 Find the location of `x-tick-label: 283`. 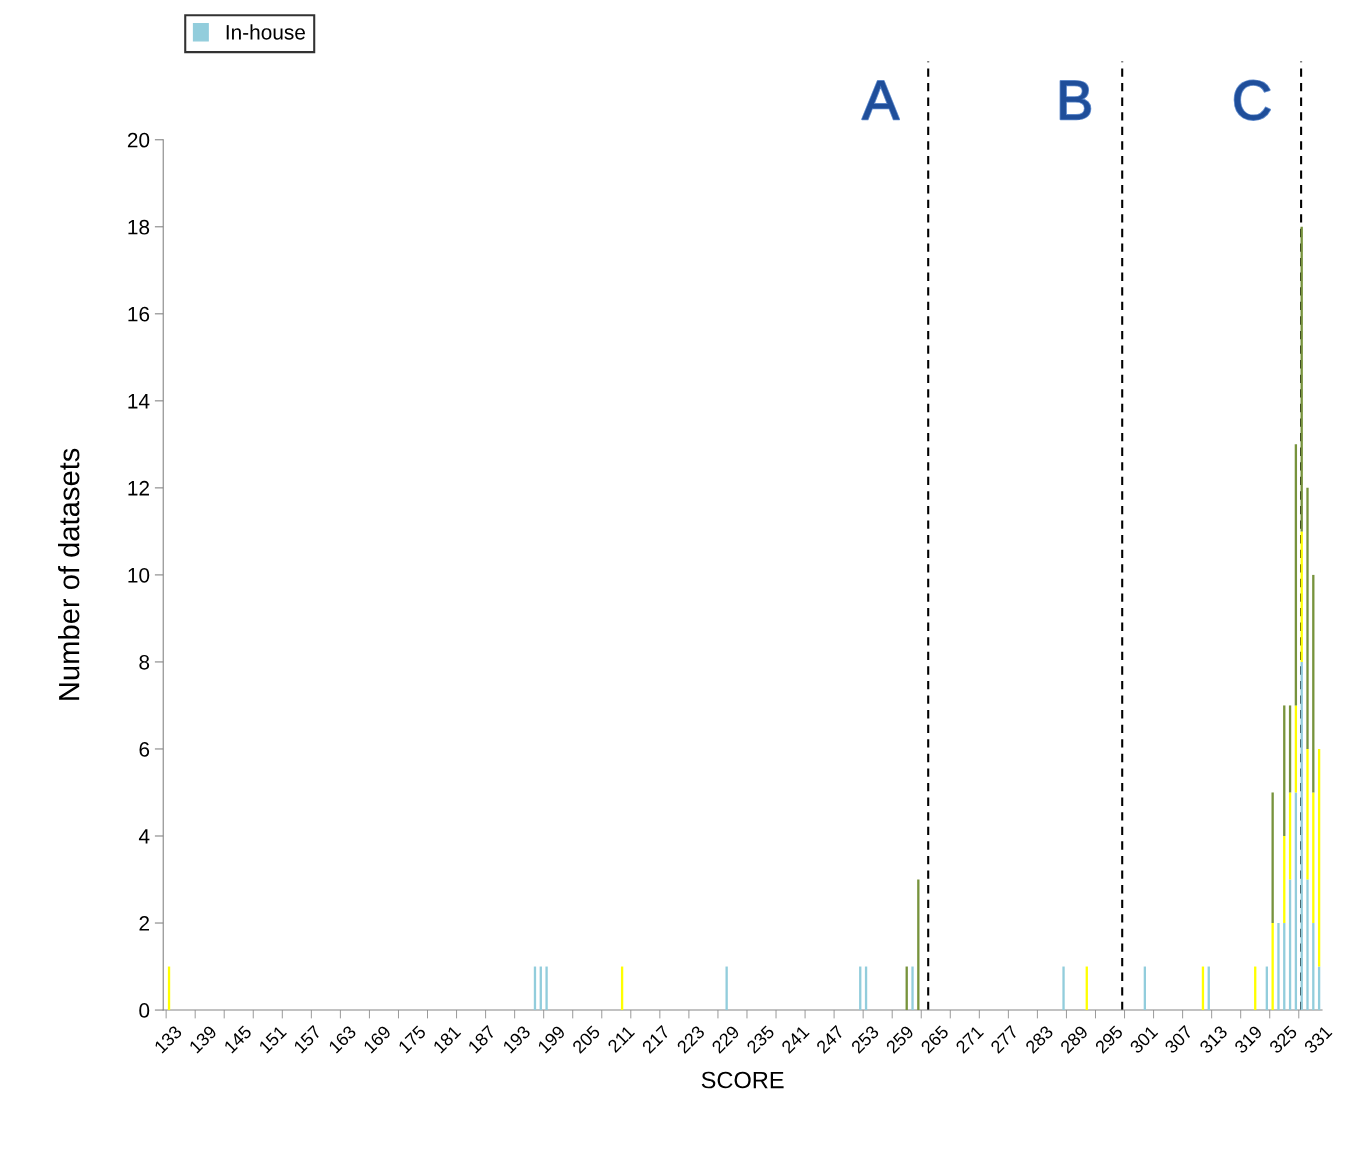

x-tick-label: 283 is located at coordinates (1039, 1039).